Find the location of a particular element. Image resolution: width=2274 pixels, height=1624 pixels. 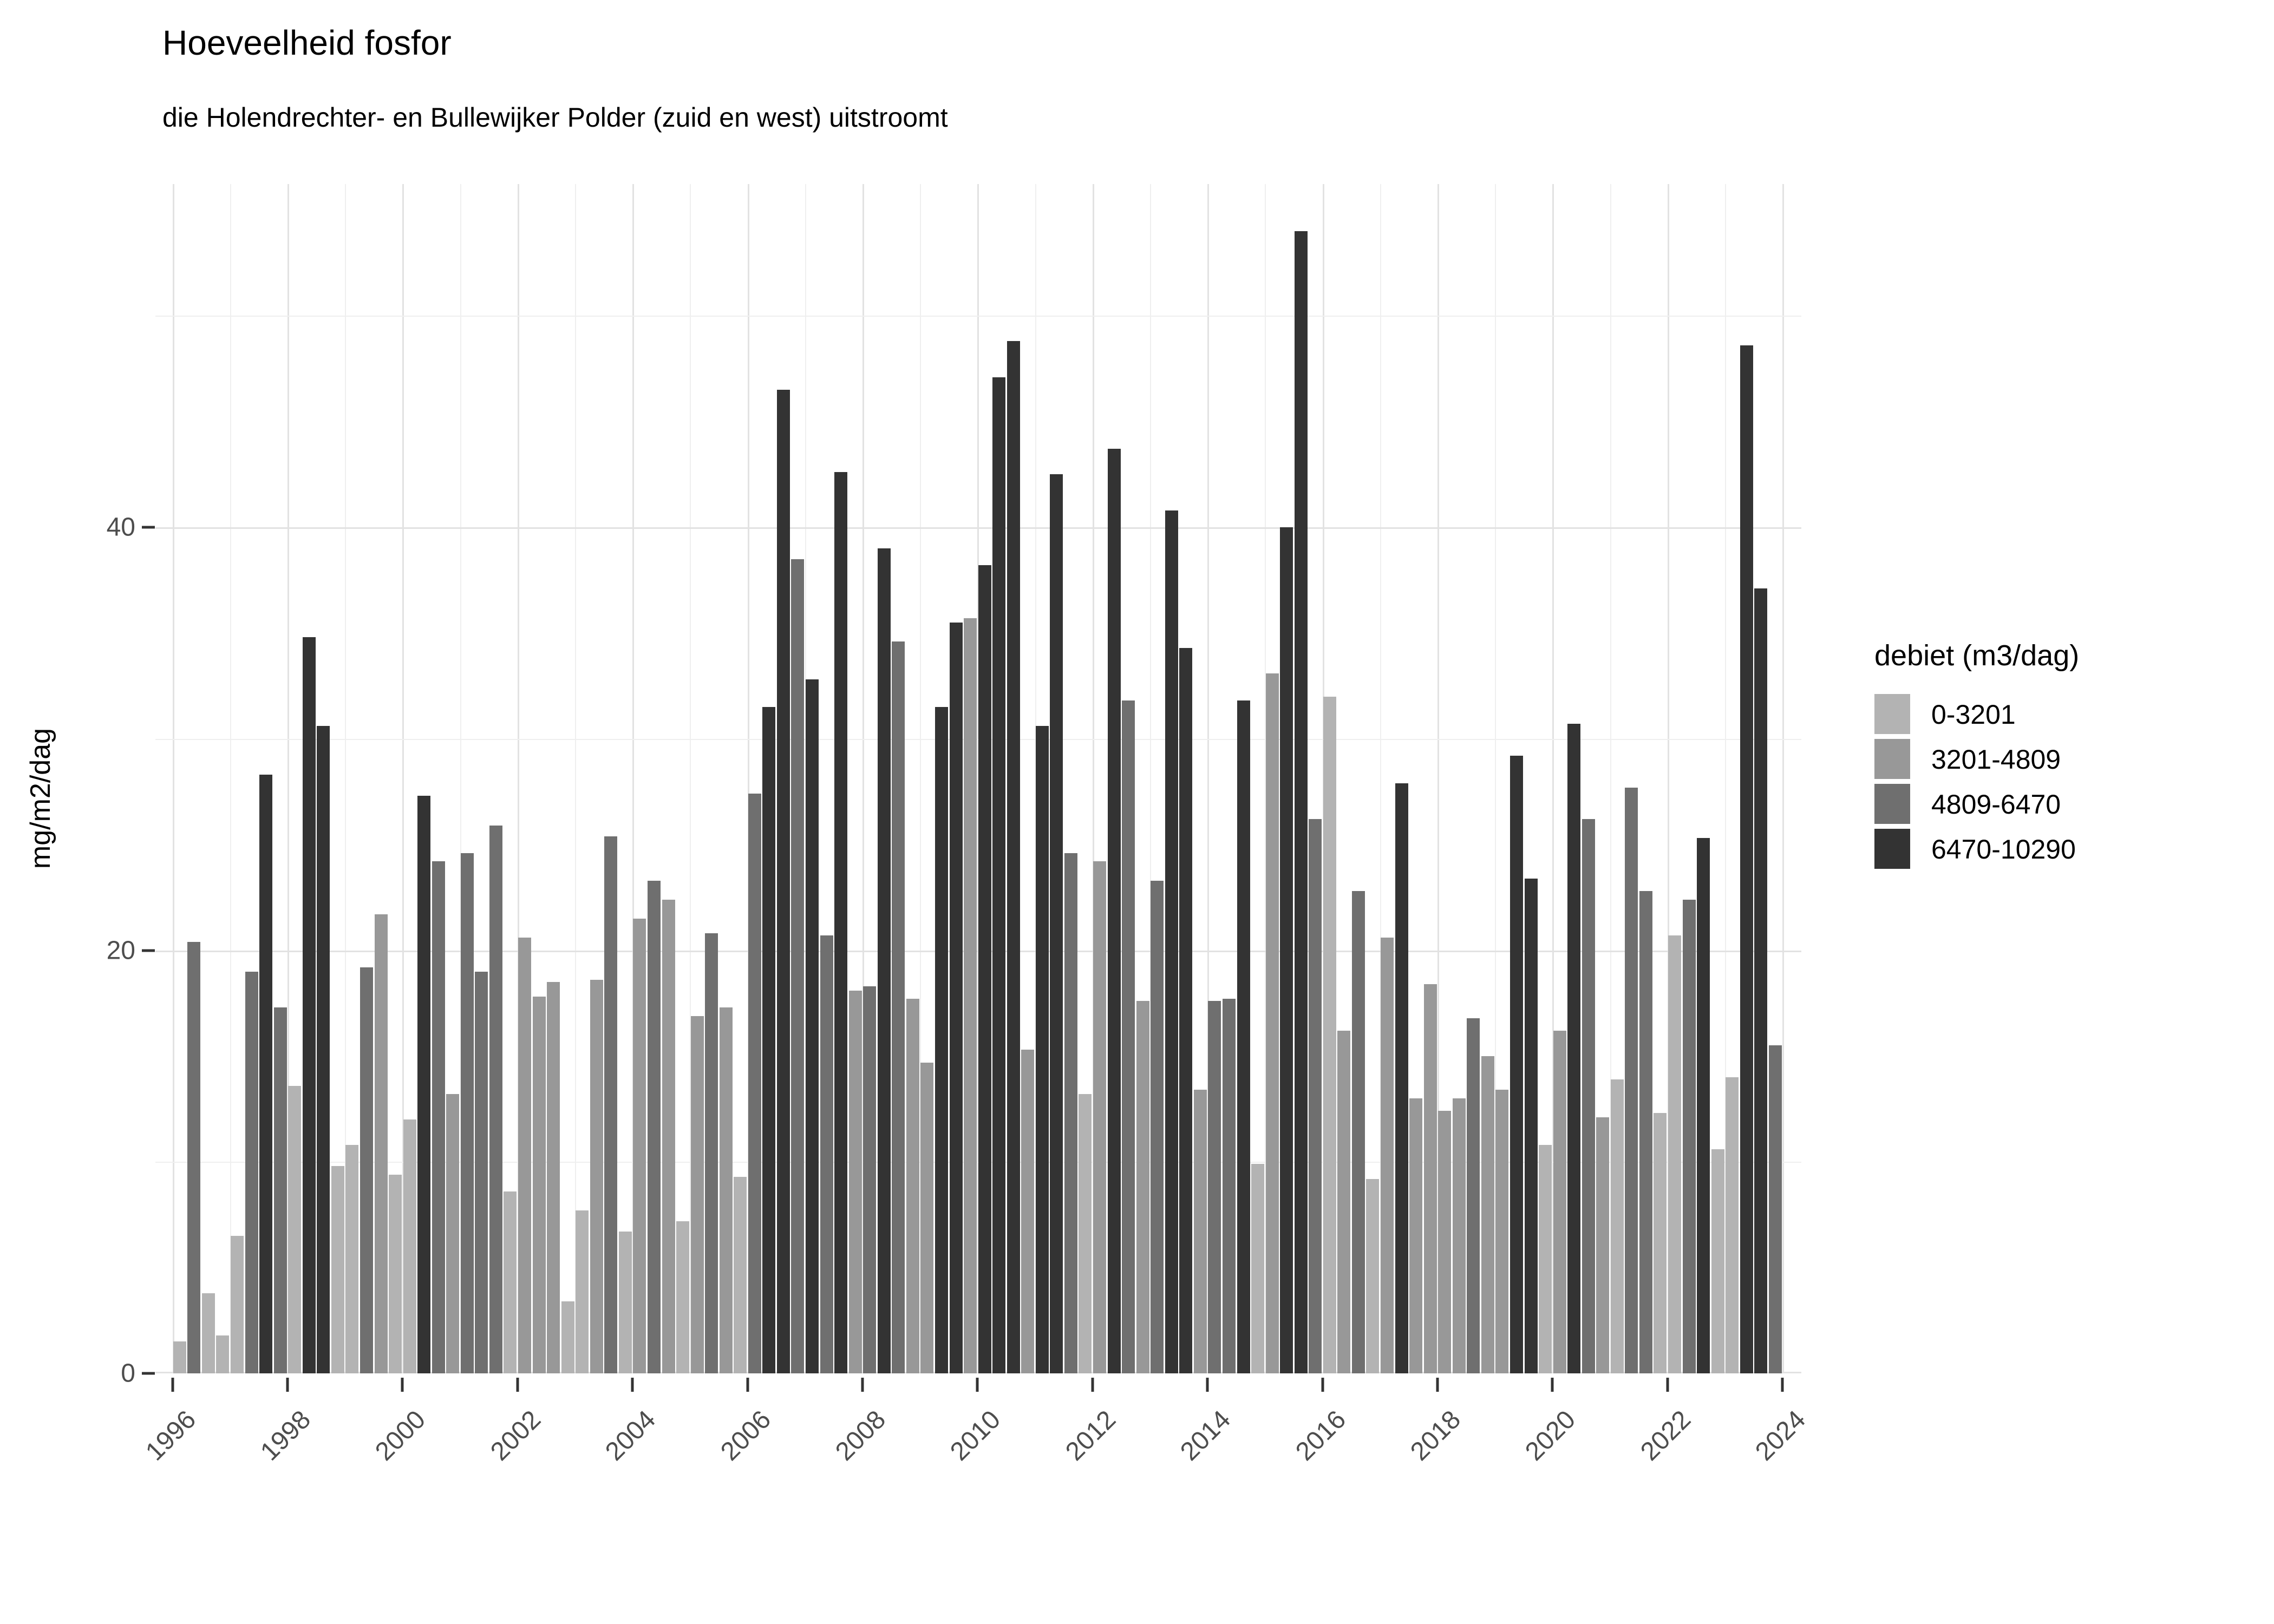

x-tick-mark-2002 is located at coordinates (518, 1385).